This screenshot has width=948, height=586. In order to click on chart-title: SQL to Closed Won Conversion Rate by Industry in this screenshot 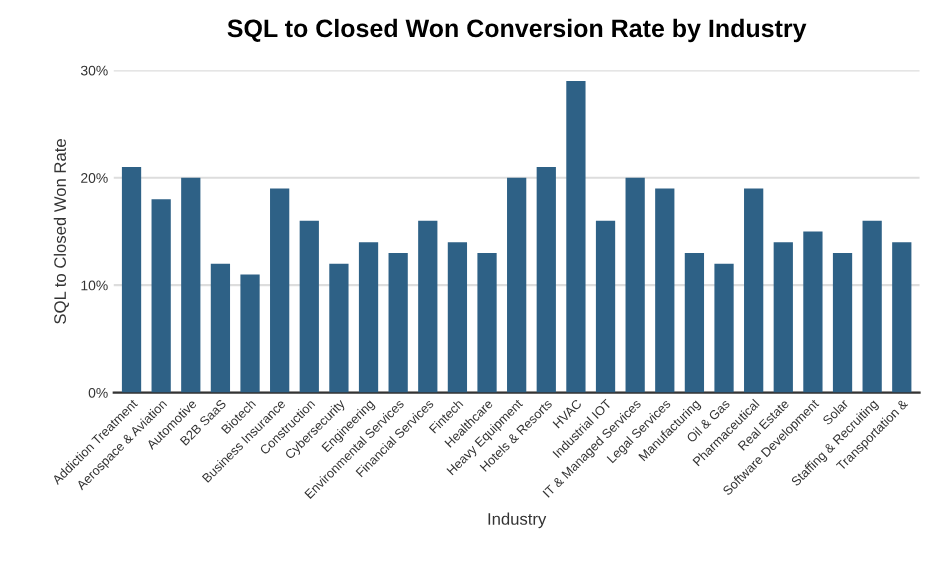, I will do `click(517, 30)`.